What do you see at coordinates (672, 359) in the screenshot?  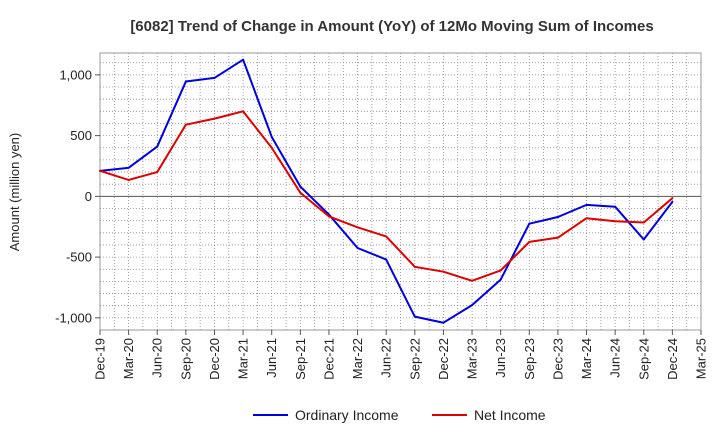 I see `x-tick-label: Dec-24` at bounding box center [672, 359].